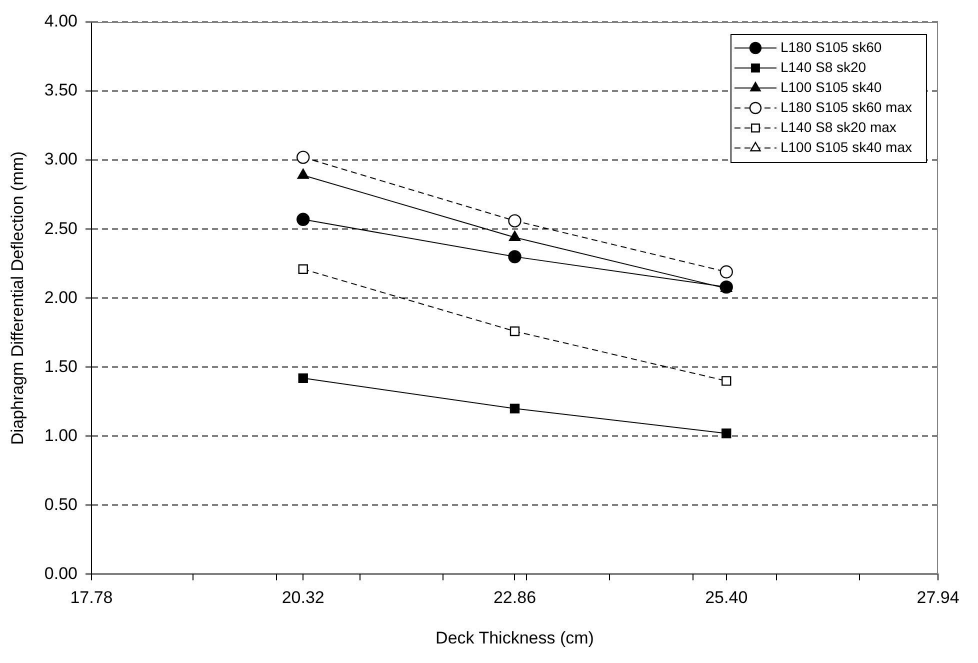 The image size is (978, 663). Describe the element at coordinates (726, 598) in the screenshot. I see `x-tick-label: 25.40` at that location.